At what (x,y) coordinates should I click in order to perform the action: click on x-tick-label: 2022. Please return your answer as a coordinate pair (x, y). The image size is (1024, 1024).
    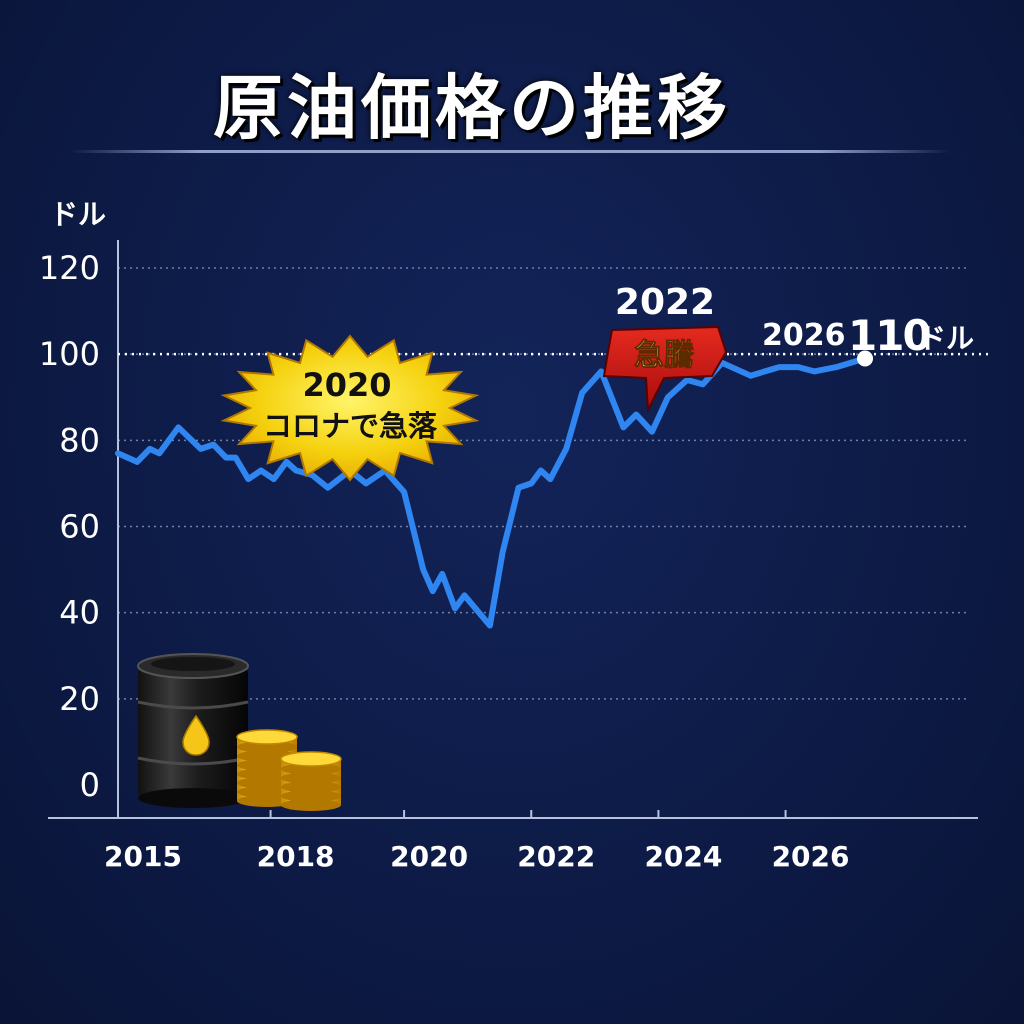
    Looking at the image, I should click on (556, 856).